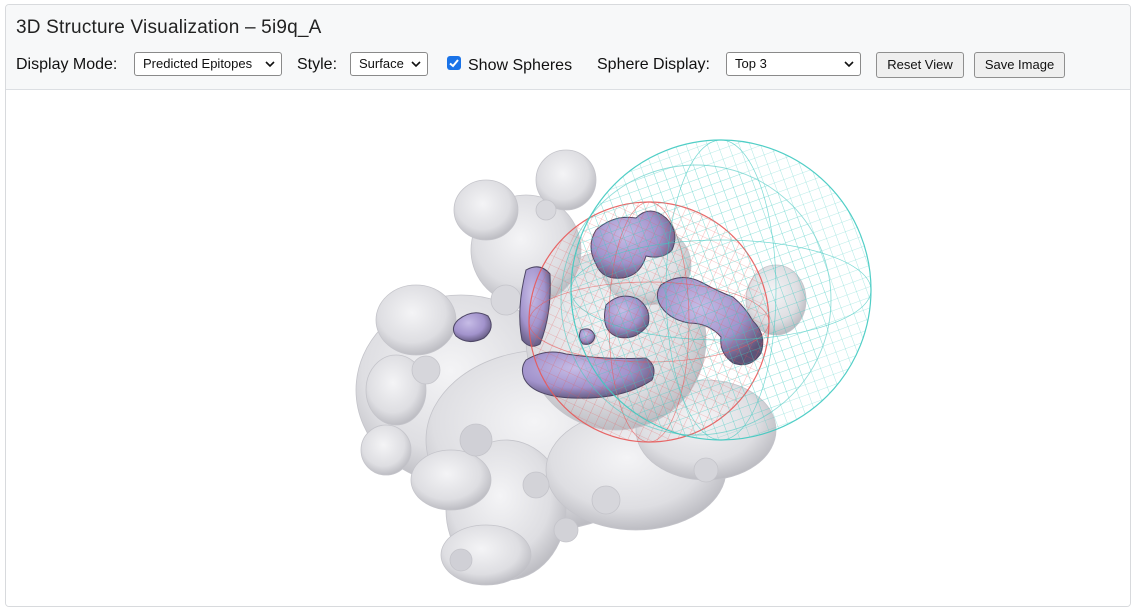 This screenshot has width=1135, height=613. Describe the element at coordinates (793, 64) in the screenshot. I see `sphere-display-select: Top 3` at that location.